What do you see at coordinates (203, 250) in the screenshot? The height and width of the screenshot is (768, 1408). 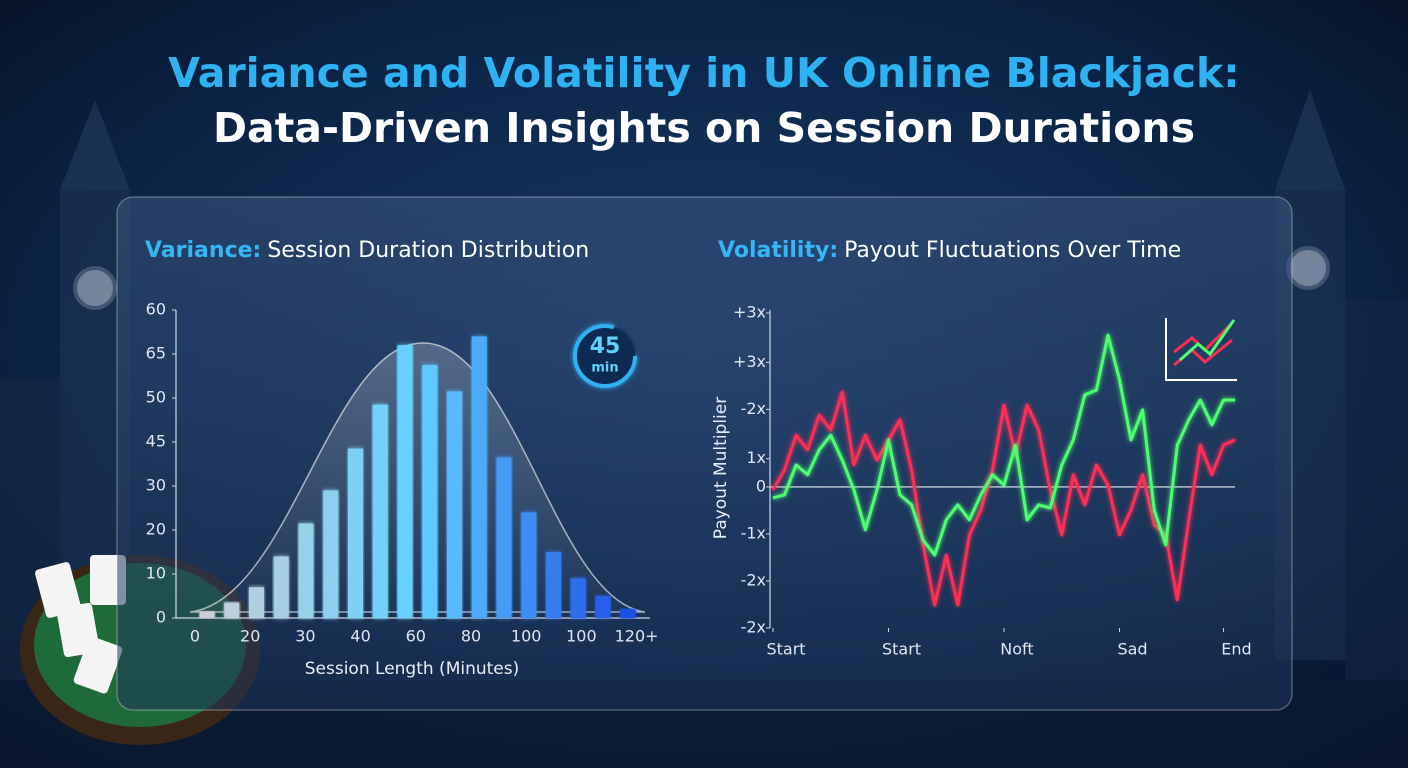 I see `chart-title-prefix: Variance:` at bounding box center [203, 250].